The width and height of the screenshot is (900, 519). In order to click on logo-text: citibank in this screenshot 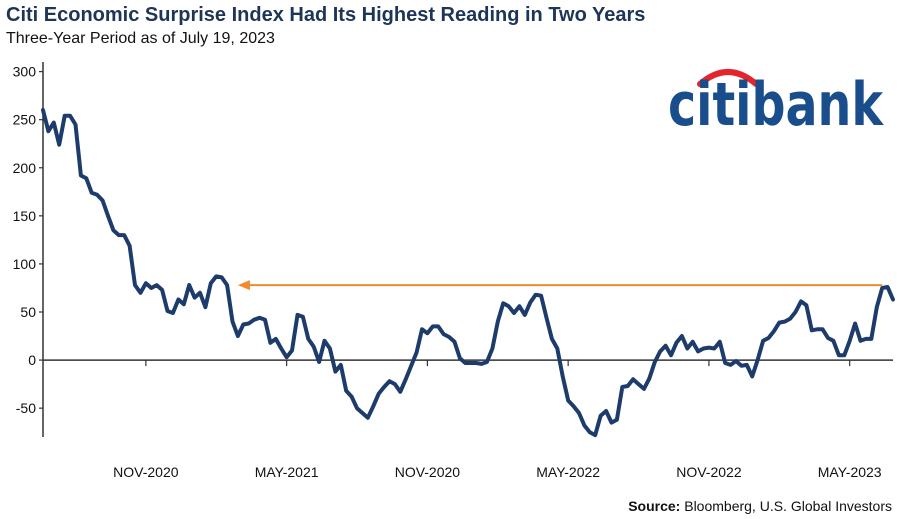, I will do `click(776, 105)`.